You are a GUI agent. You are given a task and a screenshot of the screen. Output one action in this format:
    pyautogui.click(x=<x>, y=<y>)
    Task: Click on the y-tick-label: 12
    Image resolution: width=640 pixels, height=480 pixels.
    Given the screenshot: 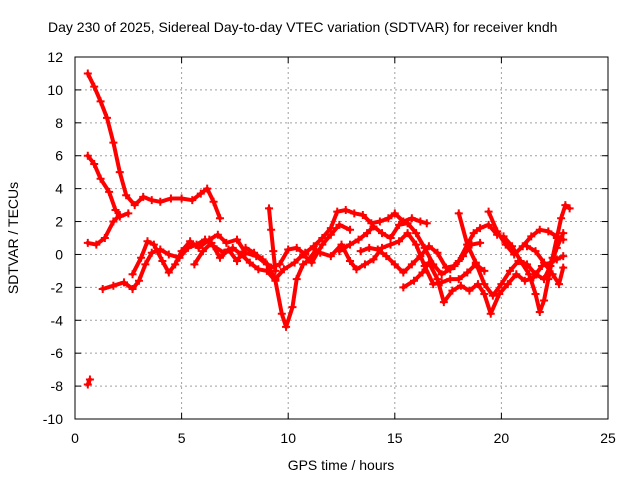 What is the action you would take?
    pyautogui.click(x=55, y=57)
    